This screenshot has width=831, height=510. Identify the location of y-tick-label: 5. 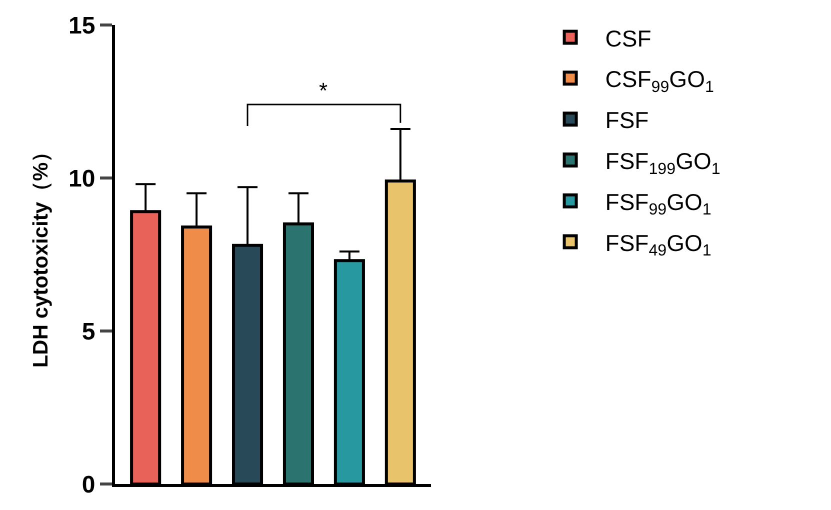
(89, 332).